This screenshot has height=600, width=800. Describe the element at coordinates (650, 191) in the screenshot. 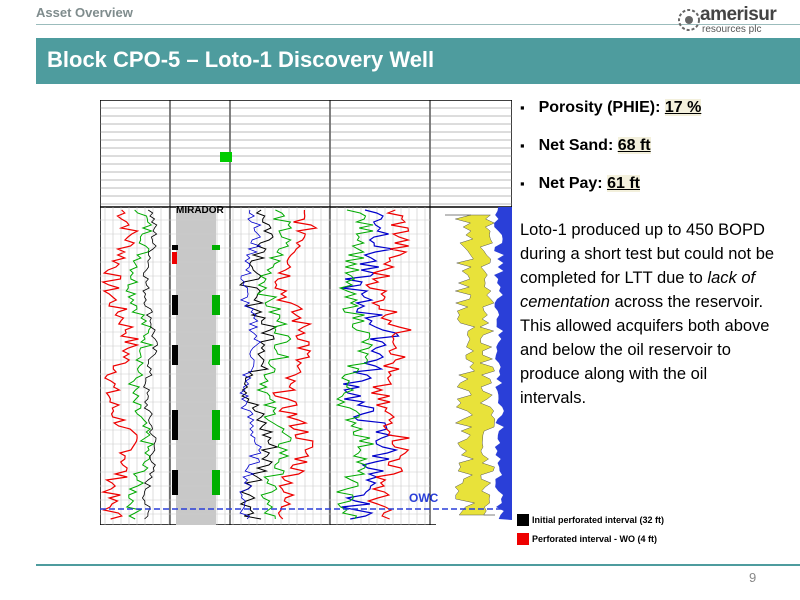

I see `bullet: Net Pay: 61 ft` at that location.